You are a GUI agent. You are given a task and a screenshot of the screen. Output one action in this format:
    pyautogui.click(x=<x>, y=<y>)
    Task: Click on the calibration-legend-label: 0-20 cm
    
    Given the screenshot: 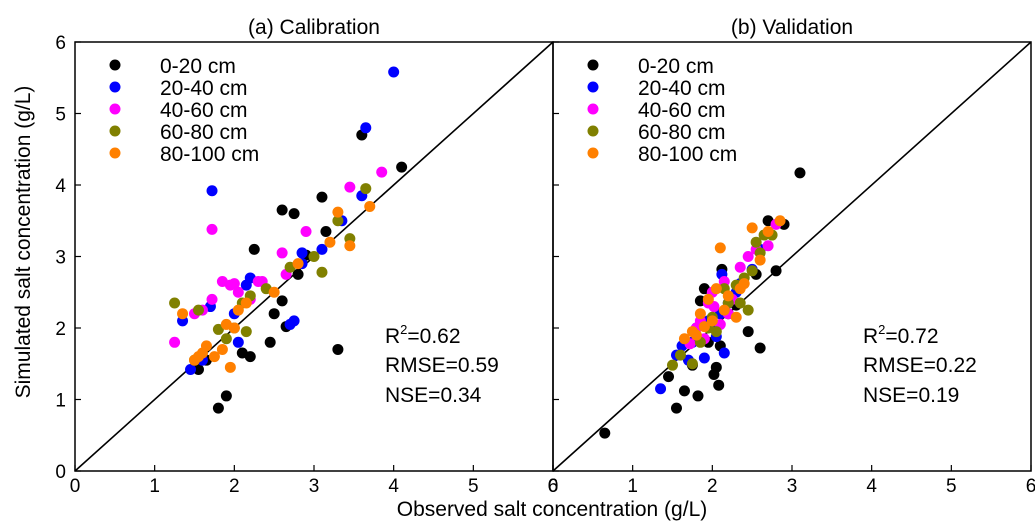 What is the action you would take?
    pyautogui.click(x=198, y=66)
    